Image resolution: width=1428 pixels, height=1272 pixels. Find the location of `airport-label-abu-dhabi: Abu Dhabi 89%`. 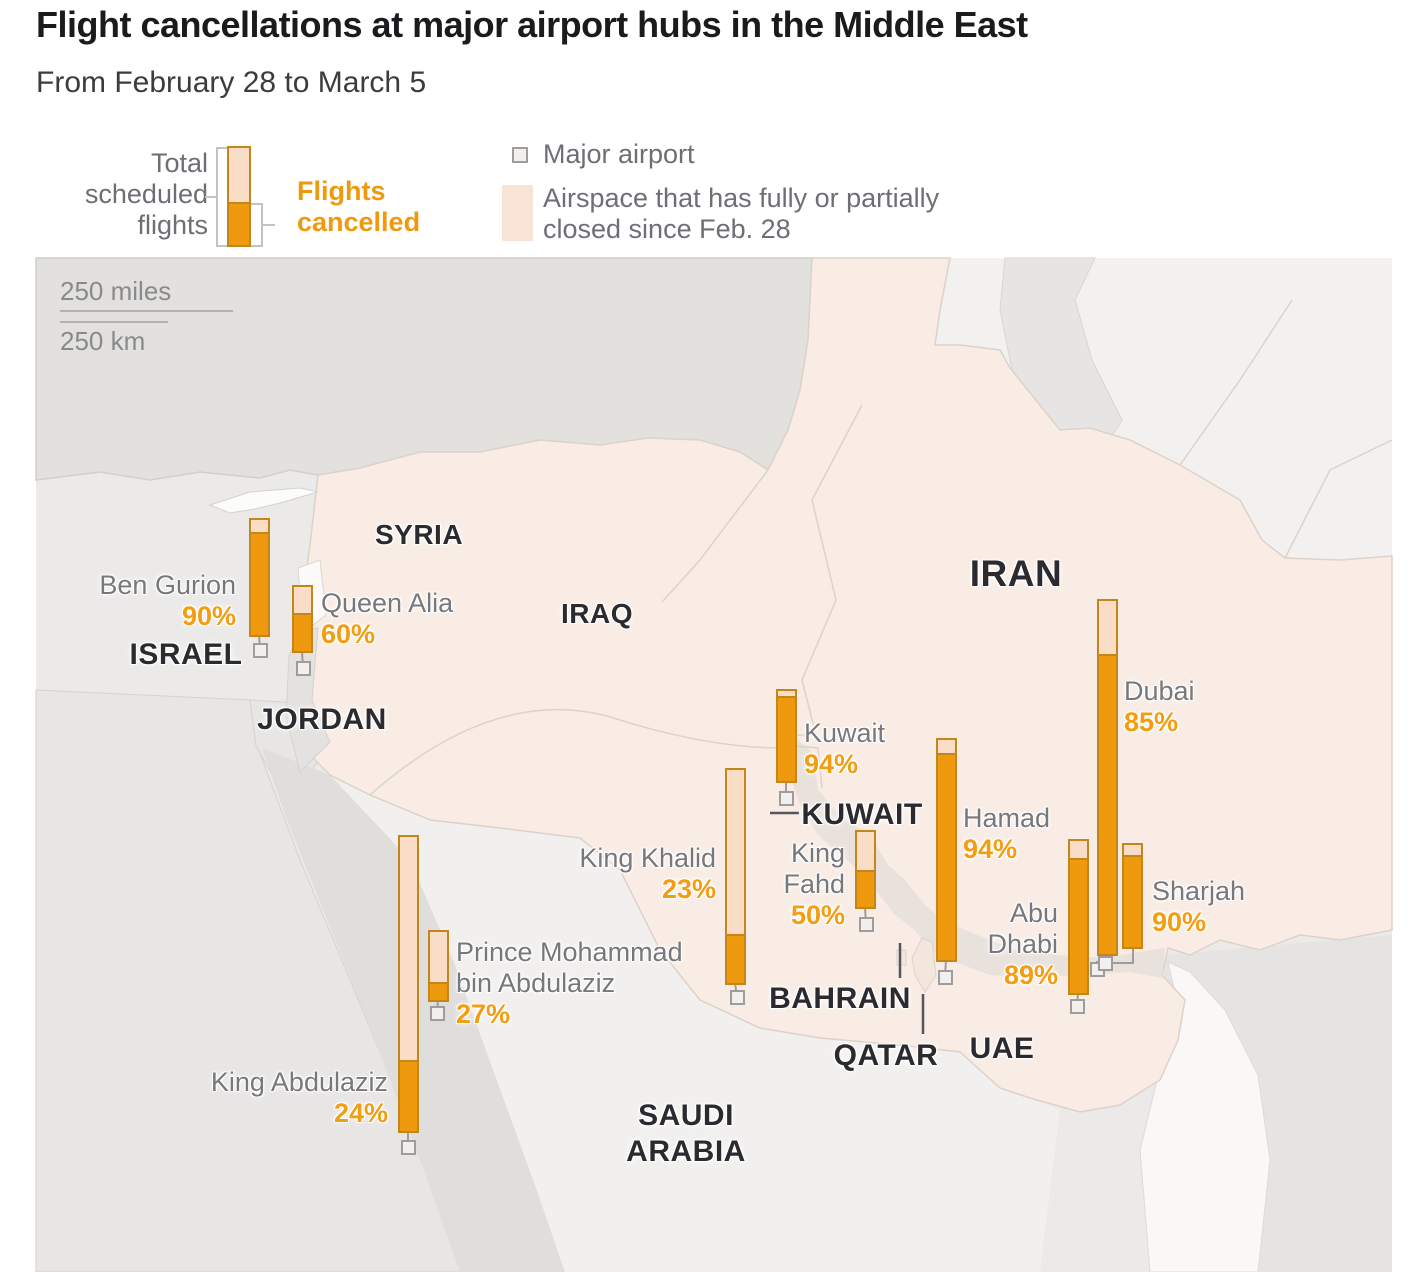

airport-label-abu-dhabi: Abu Dhabi 89% is located at coordinates (1022, 944).